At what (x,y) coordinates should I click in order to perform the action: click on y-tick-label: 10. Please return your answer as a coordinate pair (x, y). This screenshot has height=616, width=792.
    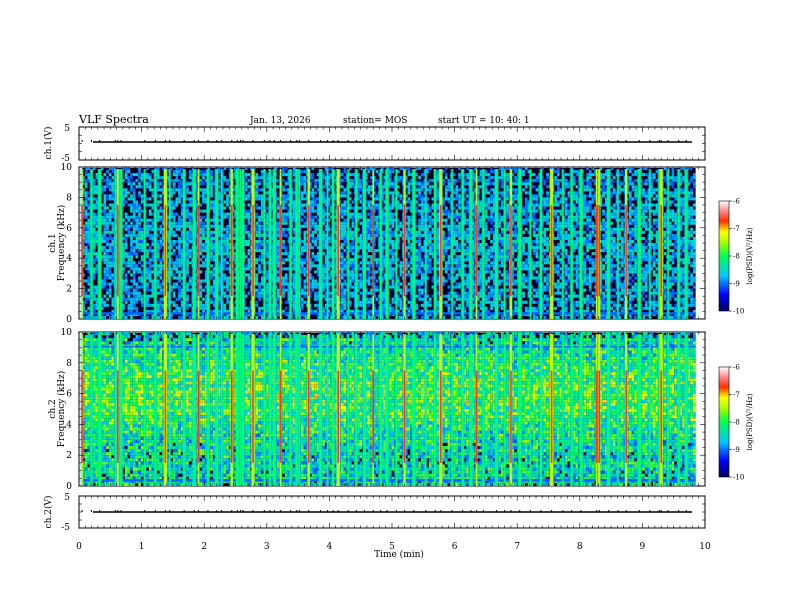
    Looking at the image, I should click on (67, 333).